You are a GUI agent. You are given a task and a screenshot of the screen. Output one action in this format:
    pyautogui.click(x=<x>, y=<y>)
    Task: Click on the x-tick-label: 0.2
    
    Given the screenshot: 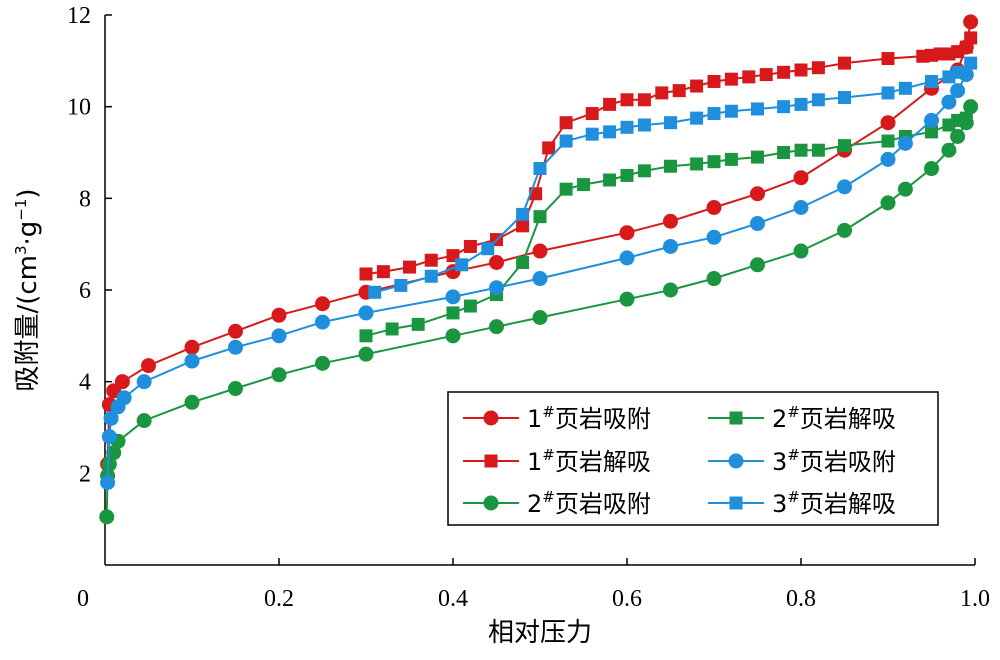 What is the action you would take?
    pyautogui.click(x=279, y=599)
    